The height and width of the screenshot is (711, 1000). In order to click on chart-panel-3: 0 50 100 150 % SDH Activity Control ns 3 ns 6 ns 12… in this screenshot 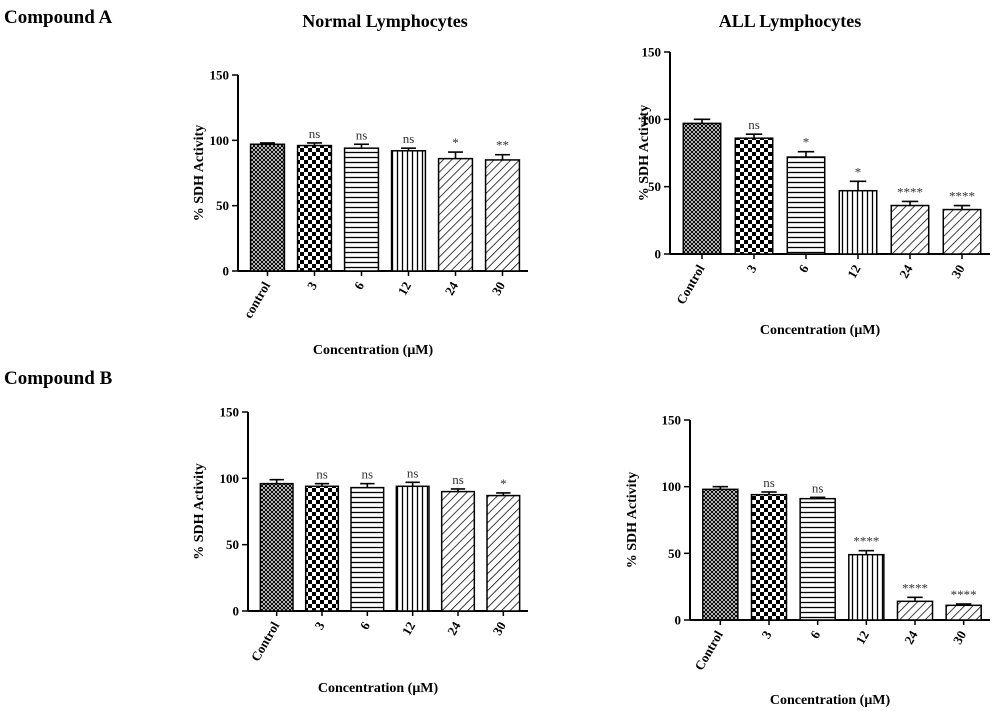, I will do `click(360, 550)`.